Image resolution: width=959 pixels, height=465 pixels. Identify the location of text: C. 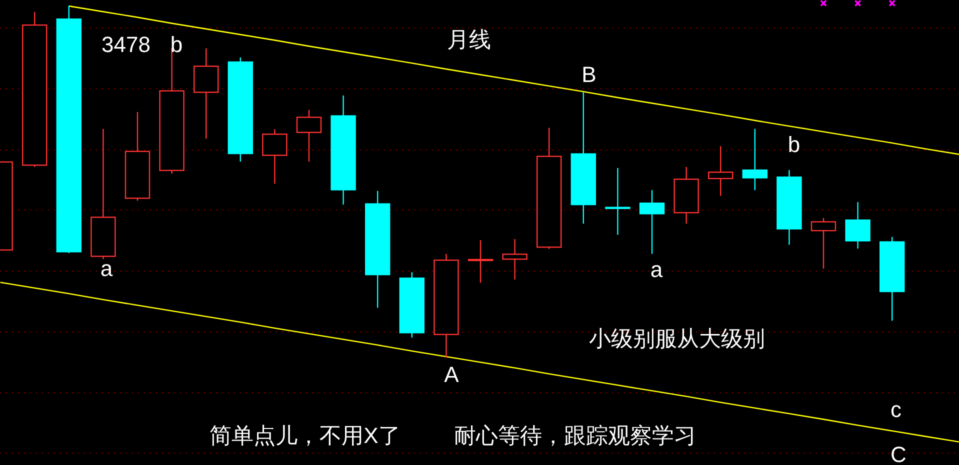
(898, 453).